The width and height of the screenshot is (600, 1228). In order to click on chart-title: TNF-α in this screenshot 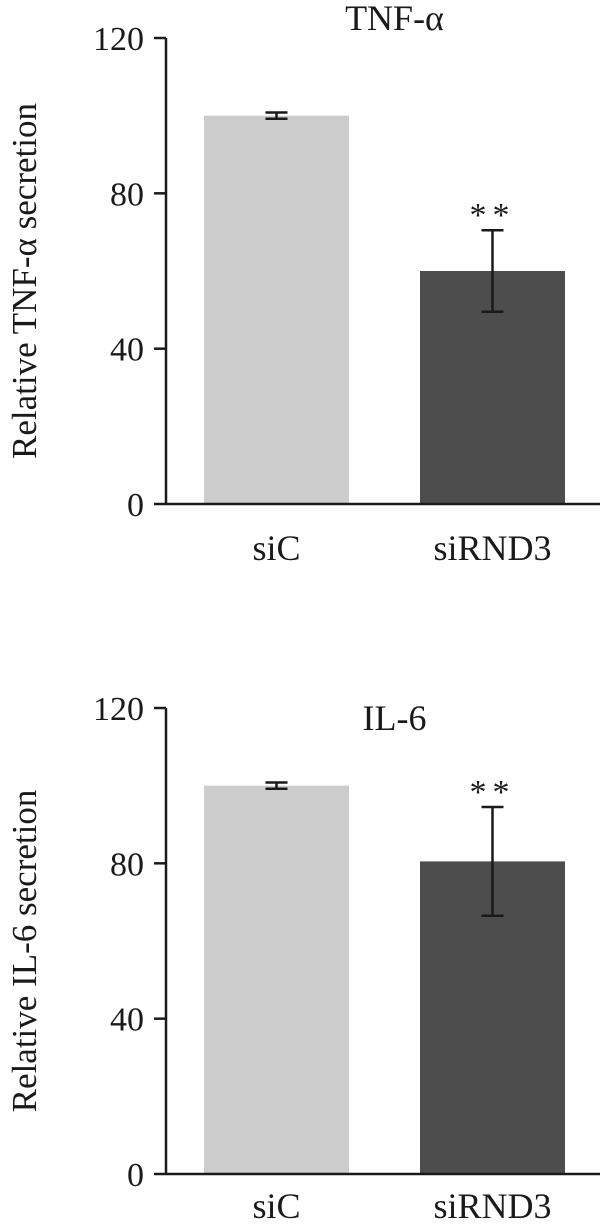, I will do `click(394, 19)`.